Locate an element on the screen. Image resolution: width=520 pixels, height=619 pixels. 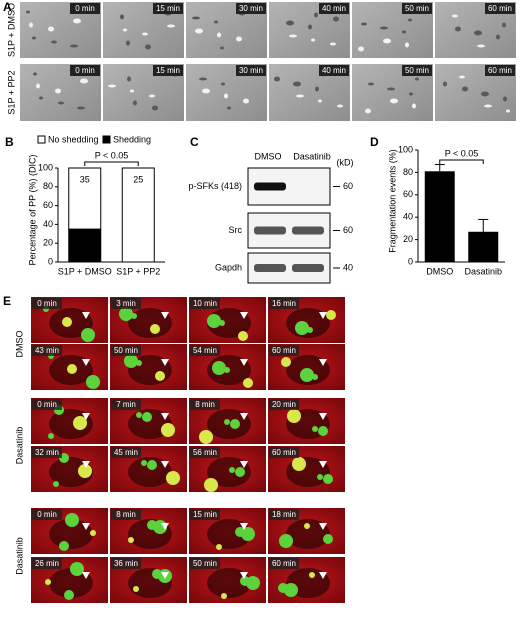
time-label: 56 min is located at coordinates (205, 452).